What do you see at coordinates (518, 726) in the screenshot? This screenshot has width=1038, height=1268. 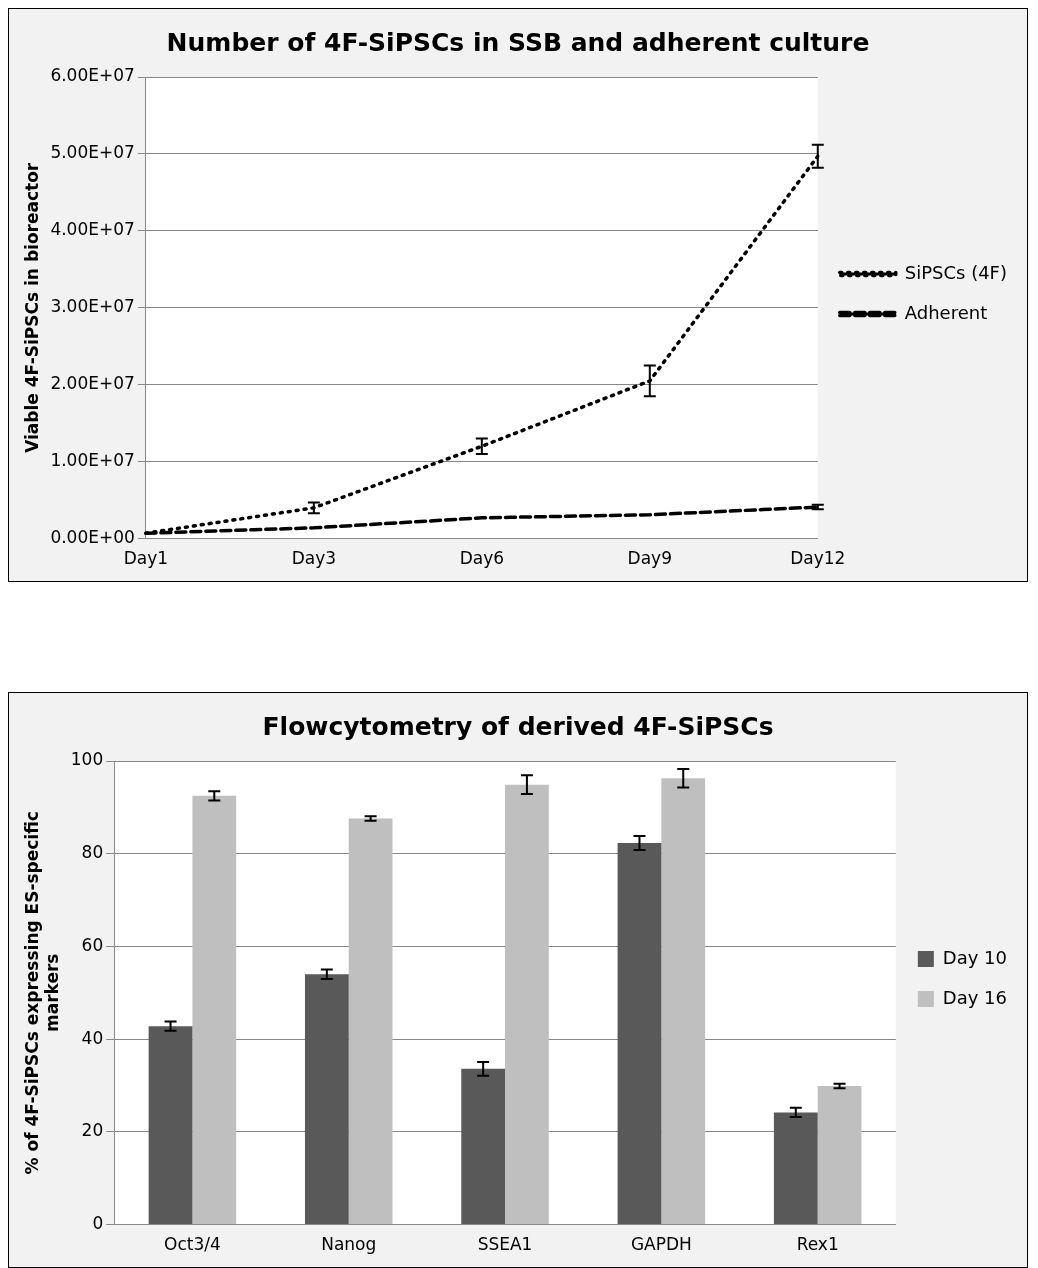 I see `chart-title: Flowcytometry of derived 4F-SiPSCs` at bounding box center [518, 726].